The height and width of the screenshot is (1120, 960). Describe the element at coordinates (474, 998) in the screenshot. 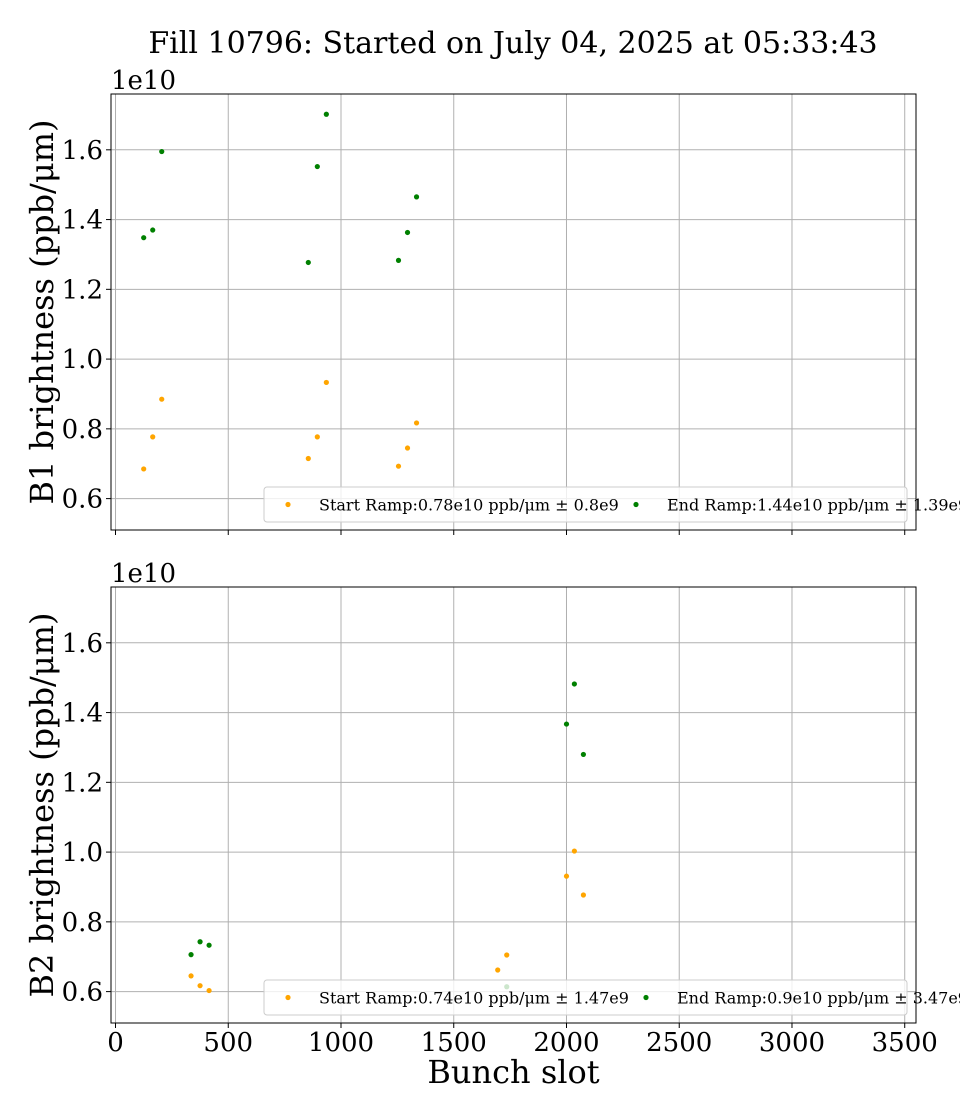

I see `legend-label: Start Ramp:0.74e10 ppb/μm ± 1.47e9` at that location.